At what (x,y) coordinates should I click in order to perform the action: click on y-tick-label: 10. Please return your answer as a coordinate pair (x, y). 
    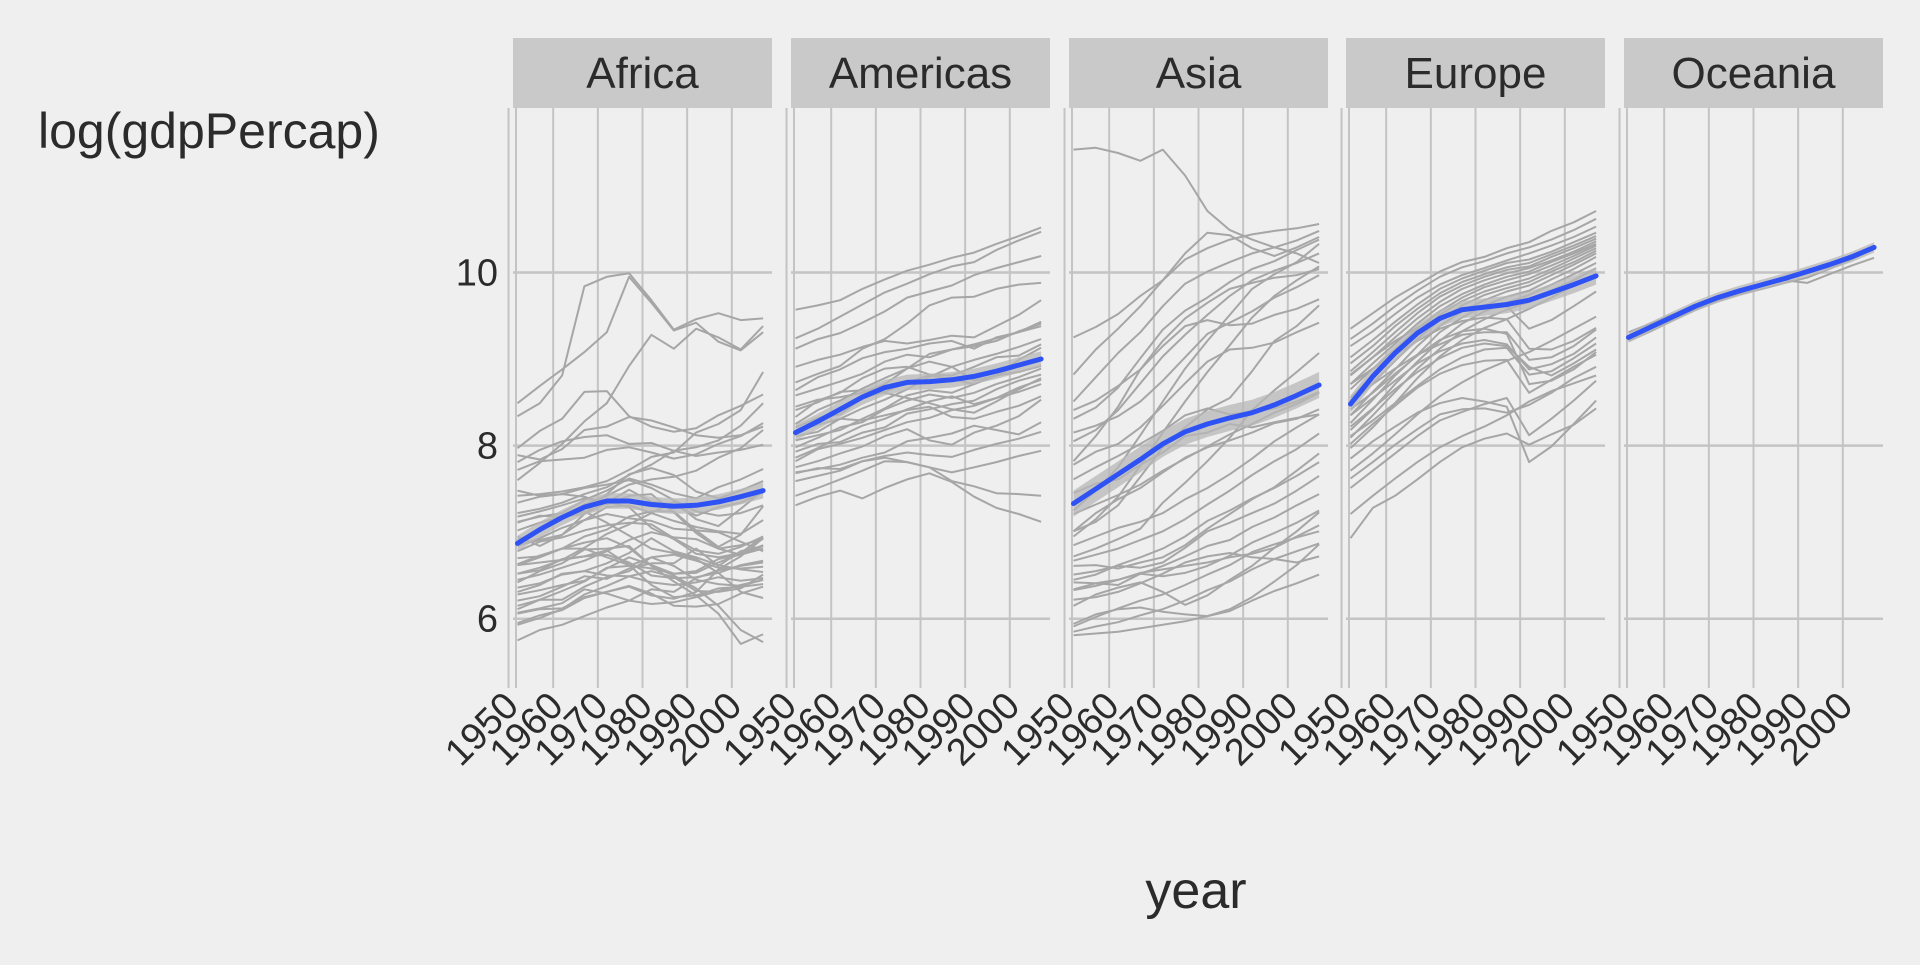
    Looking at the image, I should click on (477, 273).